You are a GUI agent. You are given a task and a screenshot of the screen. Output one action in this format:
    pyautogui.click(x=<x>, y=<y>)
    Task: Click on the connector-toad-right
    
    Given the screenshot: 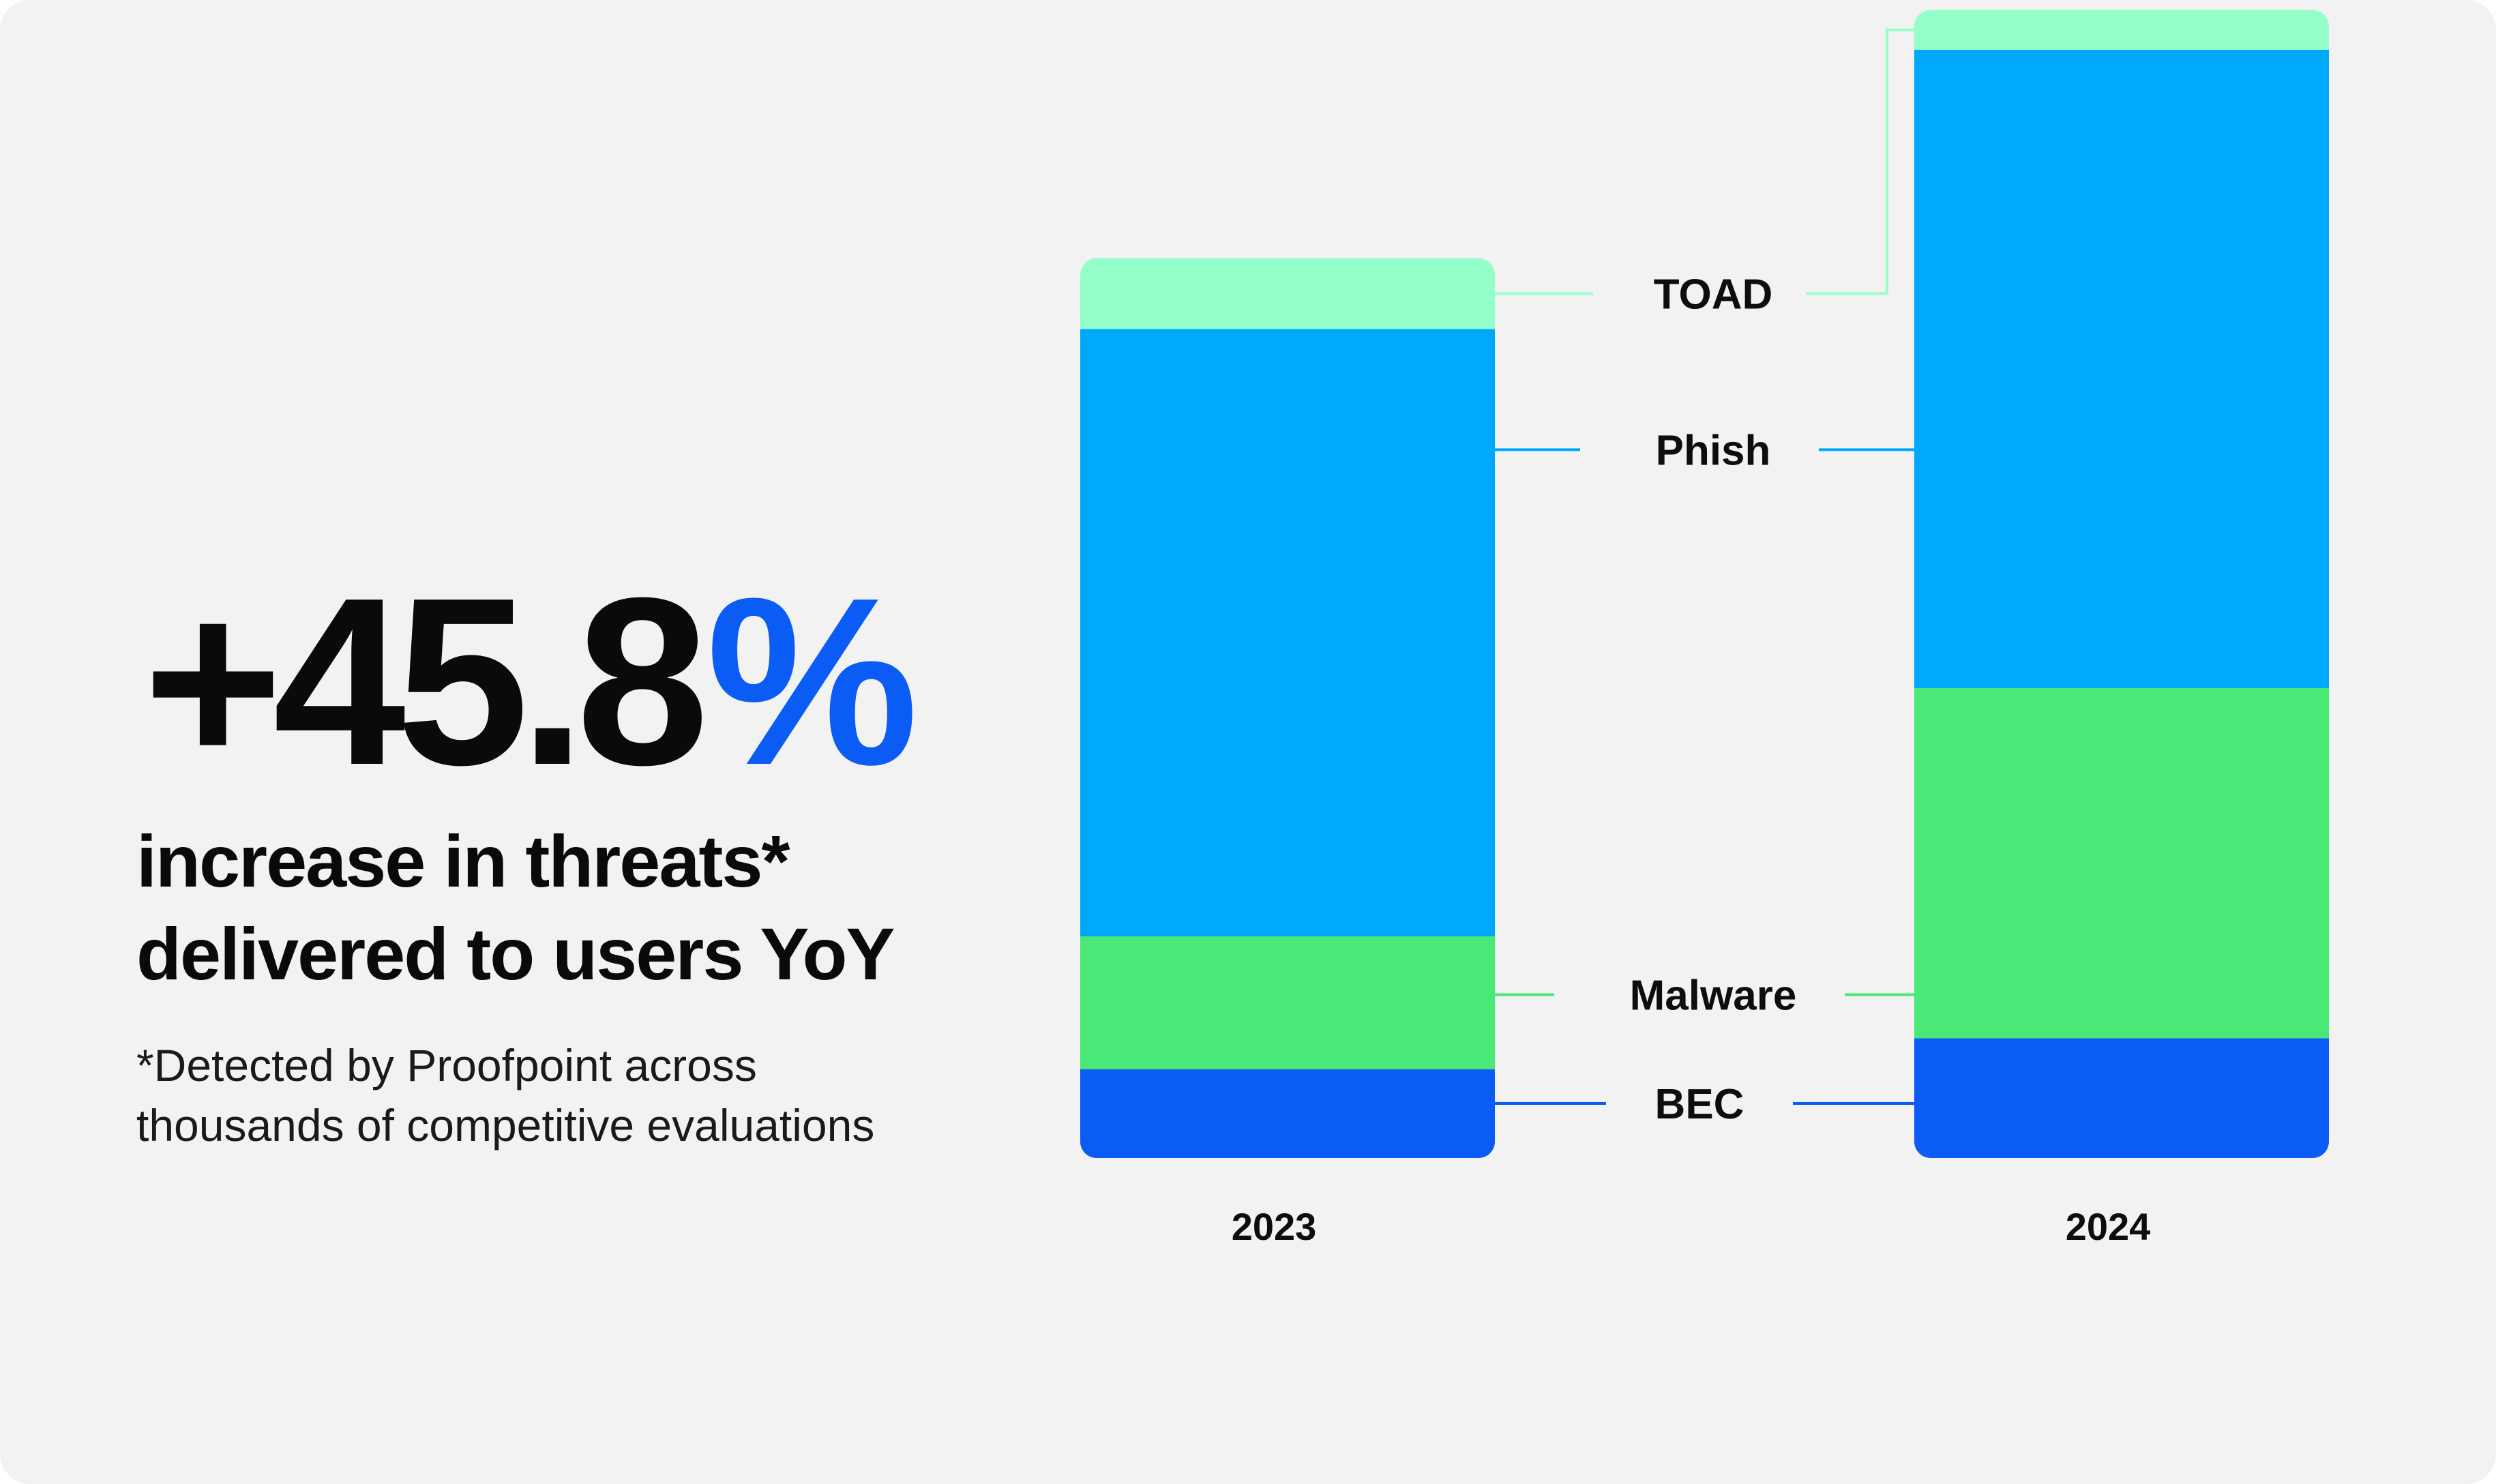 What is the action you would take?
    pyautogui.click(x=1860, y=161)
    